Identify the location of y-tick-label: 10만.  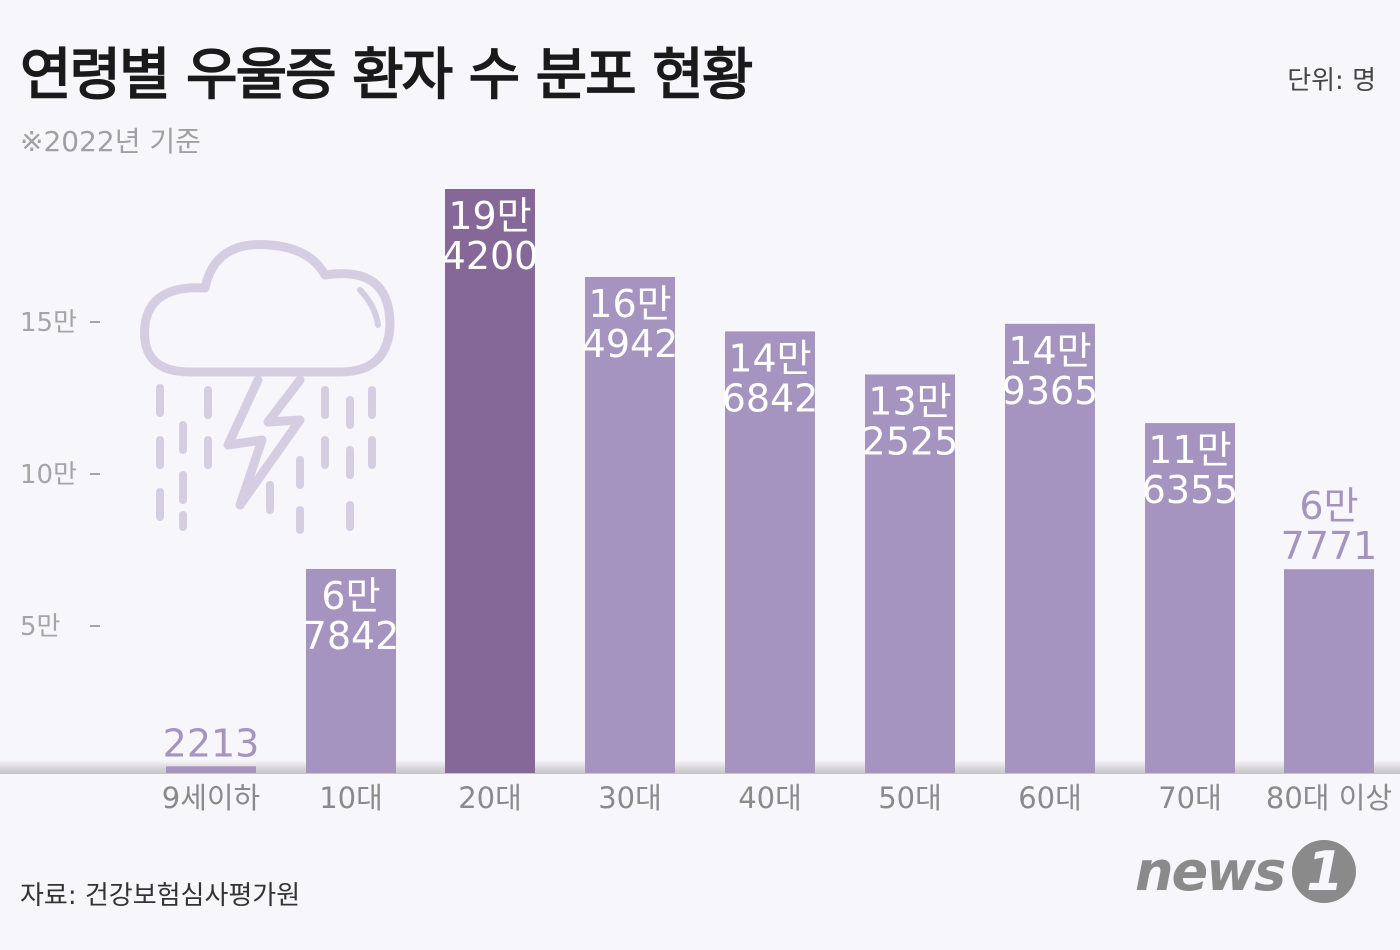
(48, 475).